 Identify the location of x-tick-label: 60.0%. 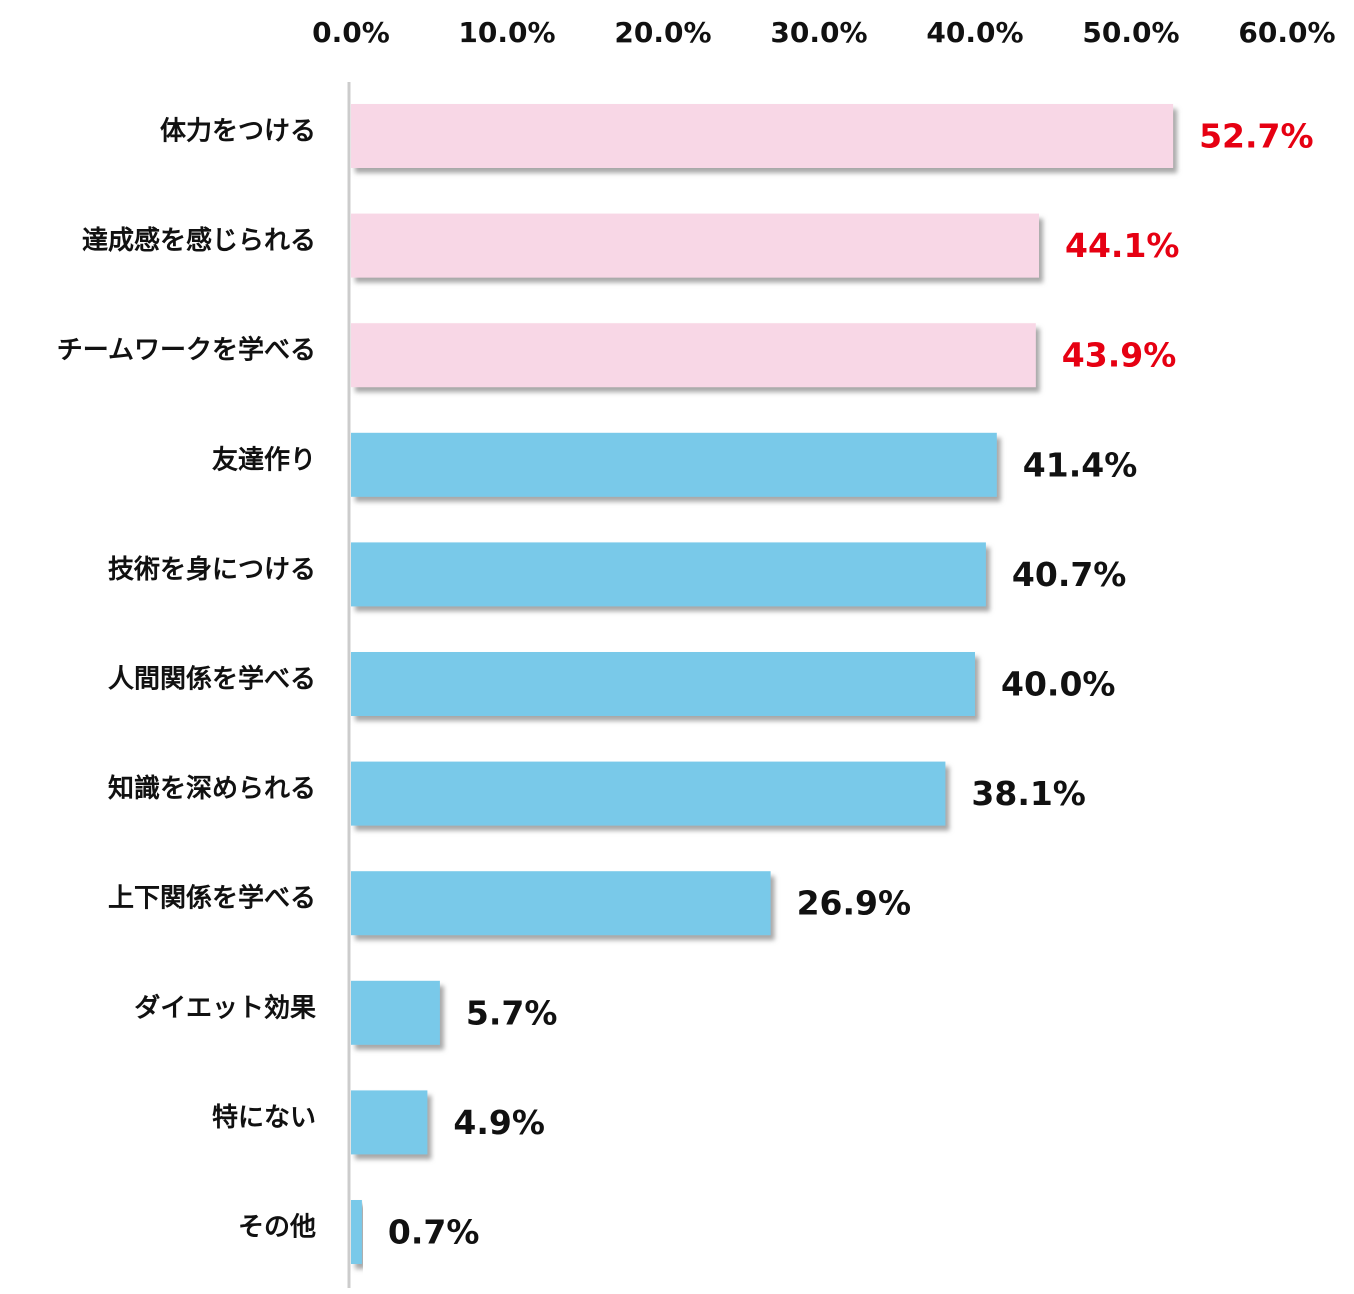
(1286, 32).